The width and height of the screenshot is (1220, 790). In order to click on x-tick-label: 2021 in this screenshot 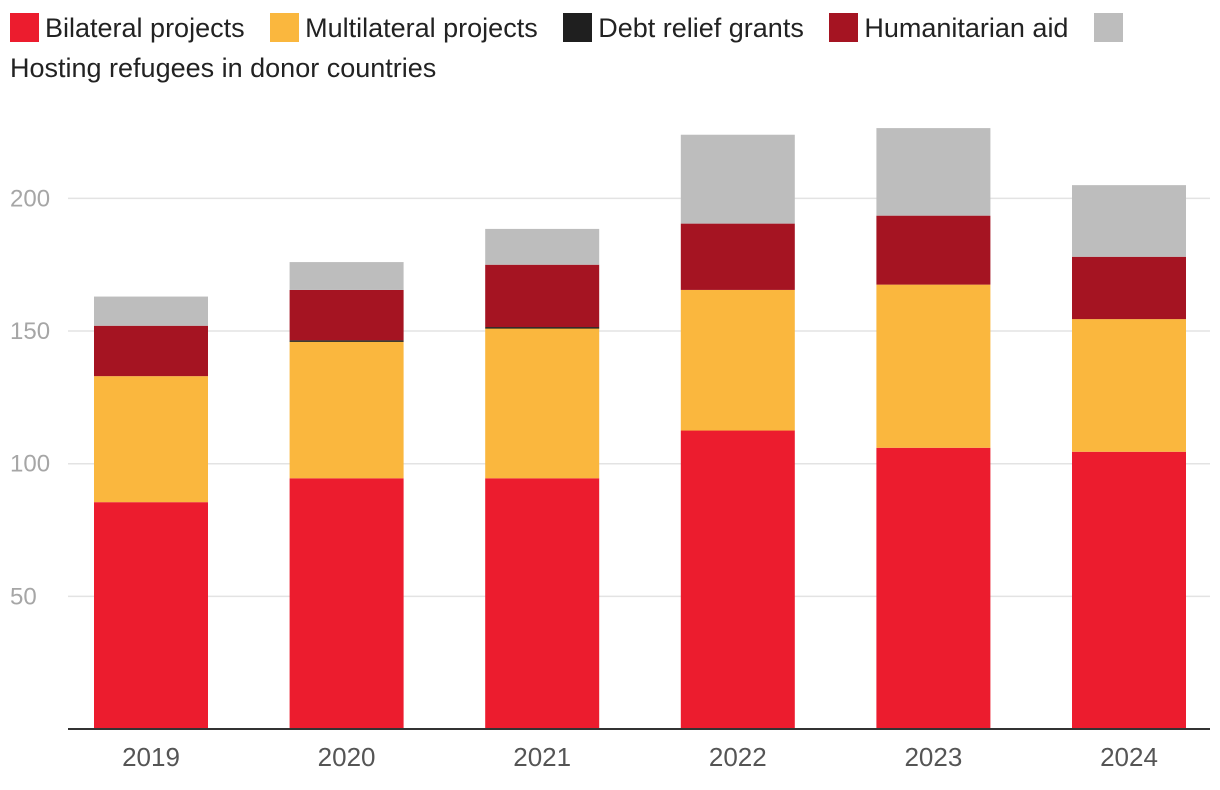, I will do `click(542, 757)`.